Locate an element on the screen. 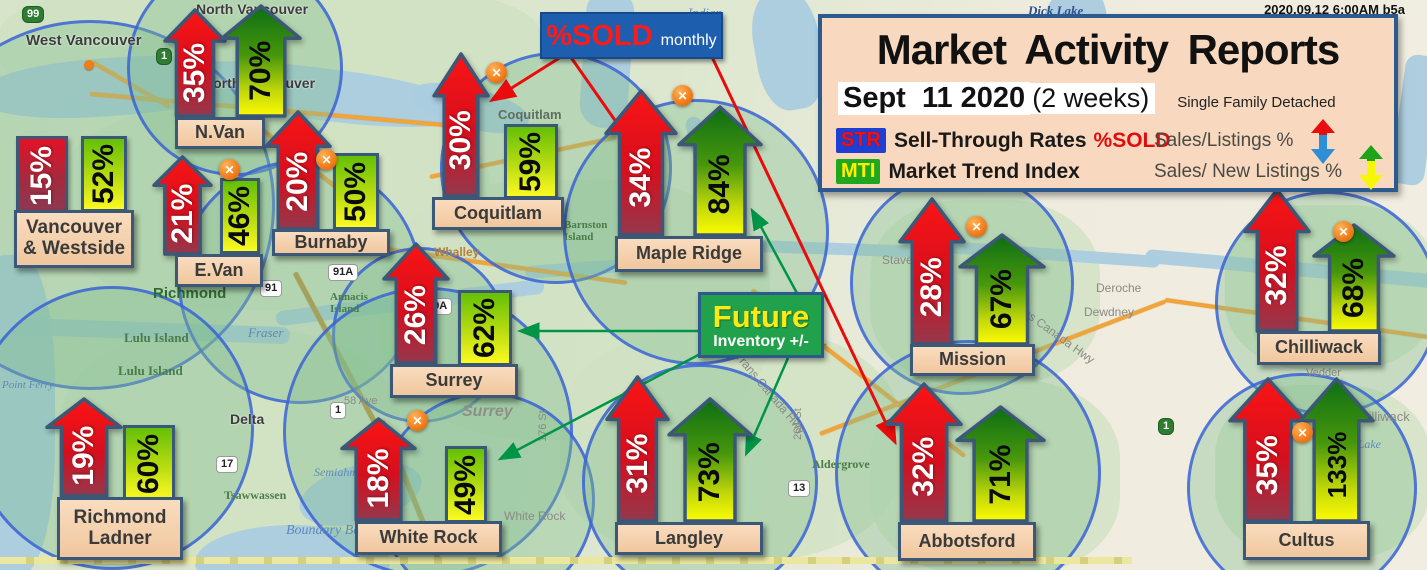  region-label-evan: E.Van is located at coordinates (219, 270).